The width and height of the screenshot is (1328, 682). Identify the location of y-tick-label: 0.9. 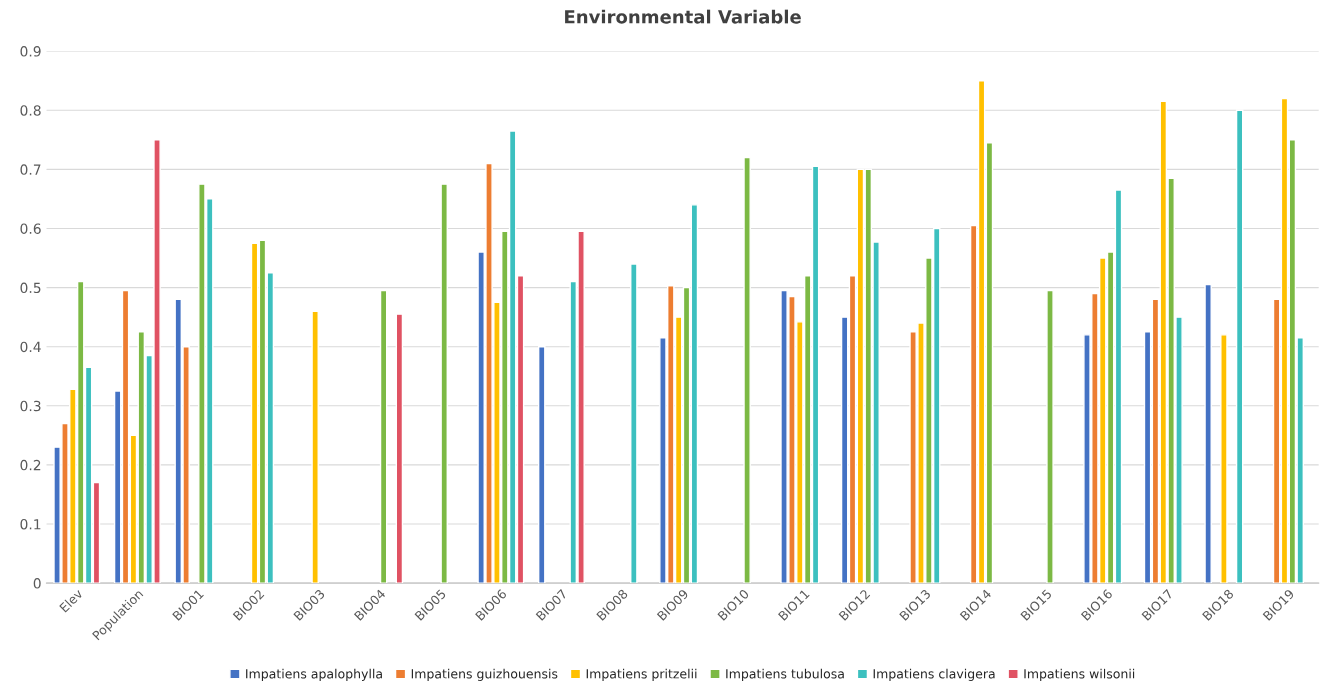
(30, 51).